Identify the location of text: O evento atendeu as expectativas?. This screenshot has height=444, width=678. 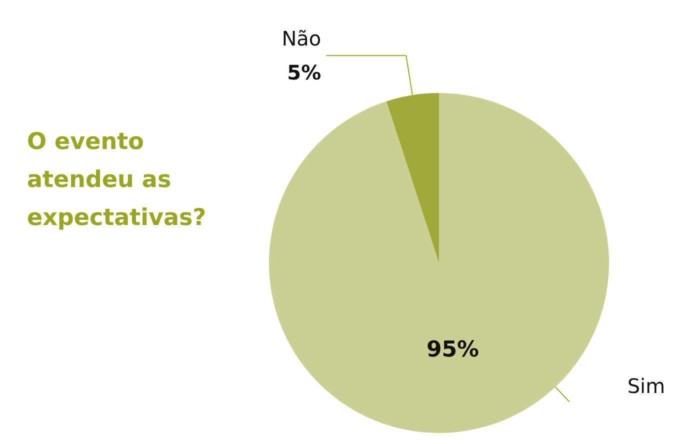
(116, 180).